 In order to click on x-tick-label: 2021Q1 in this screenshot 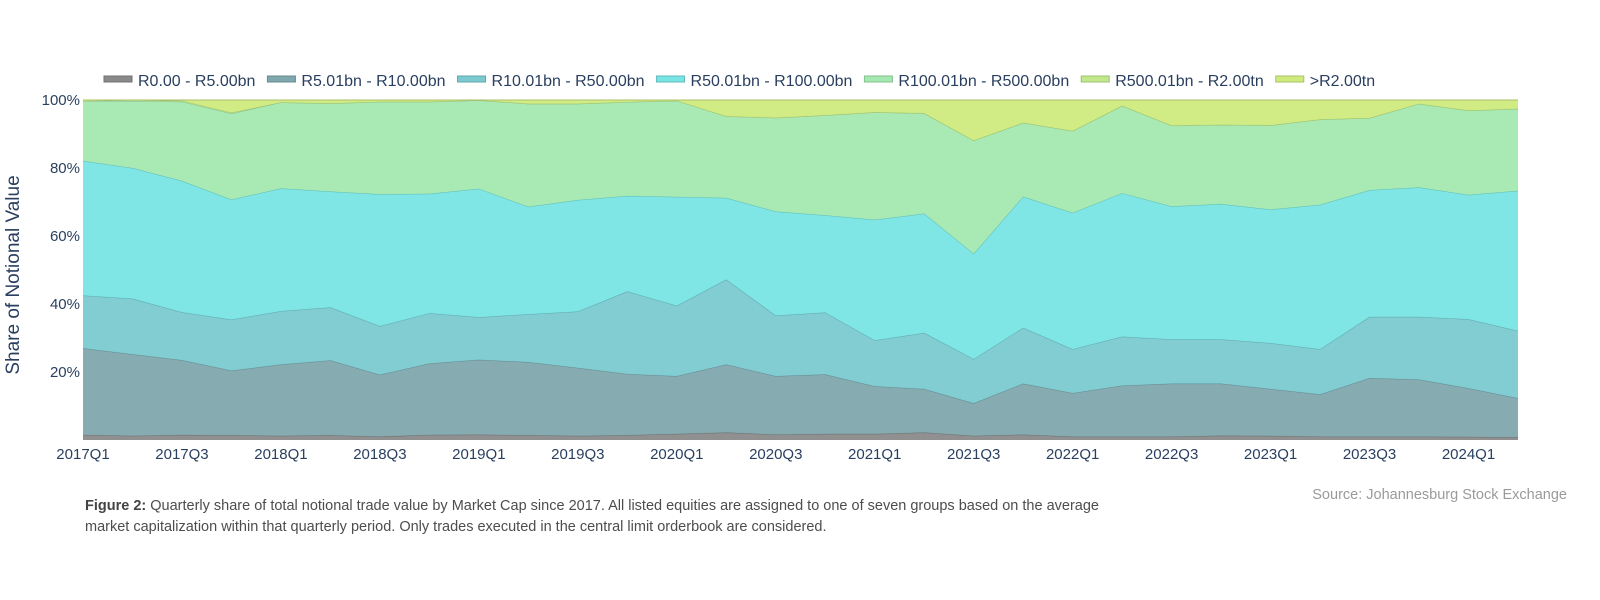, I will do `click(874, 454)`.